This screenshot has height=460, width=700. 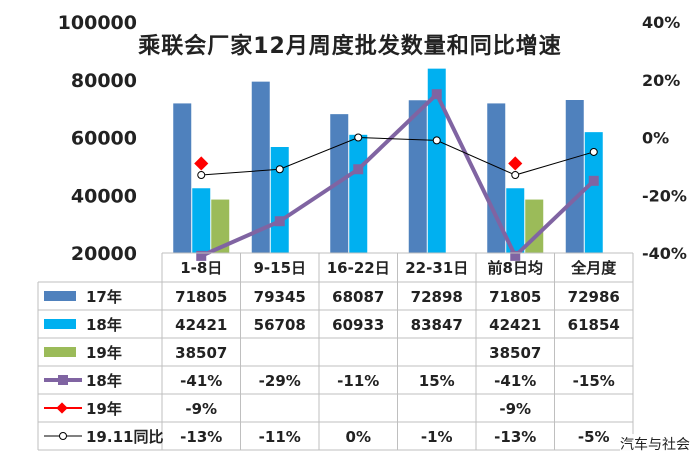 What do you see at coordinates (437, 297) in the screenshot?
I see `table-cell-value: 72898` at bounding box center [437, 297].